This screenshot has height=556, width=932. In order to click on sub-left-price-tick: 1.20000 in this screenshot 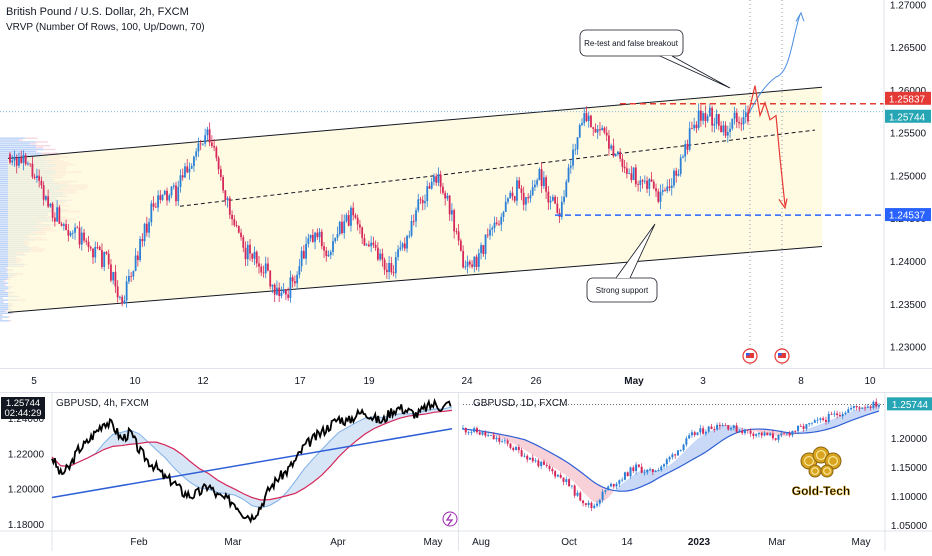, I will do `click(26, 490)`.